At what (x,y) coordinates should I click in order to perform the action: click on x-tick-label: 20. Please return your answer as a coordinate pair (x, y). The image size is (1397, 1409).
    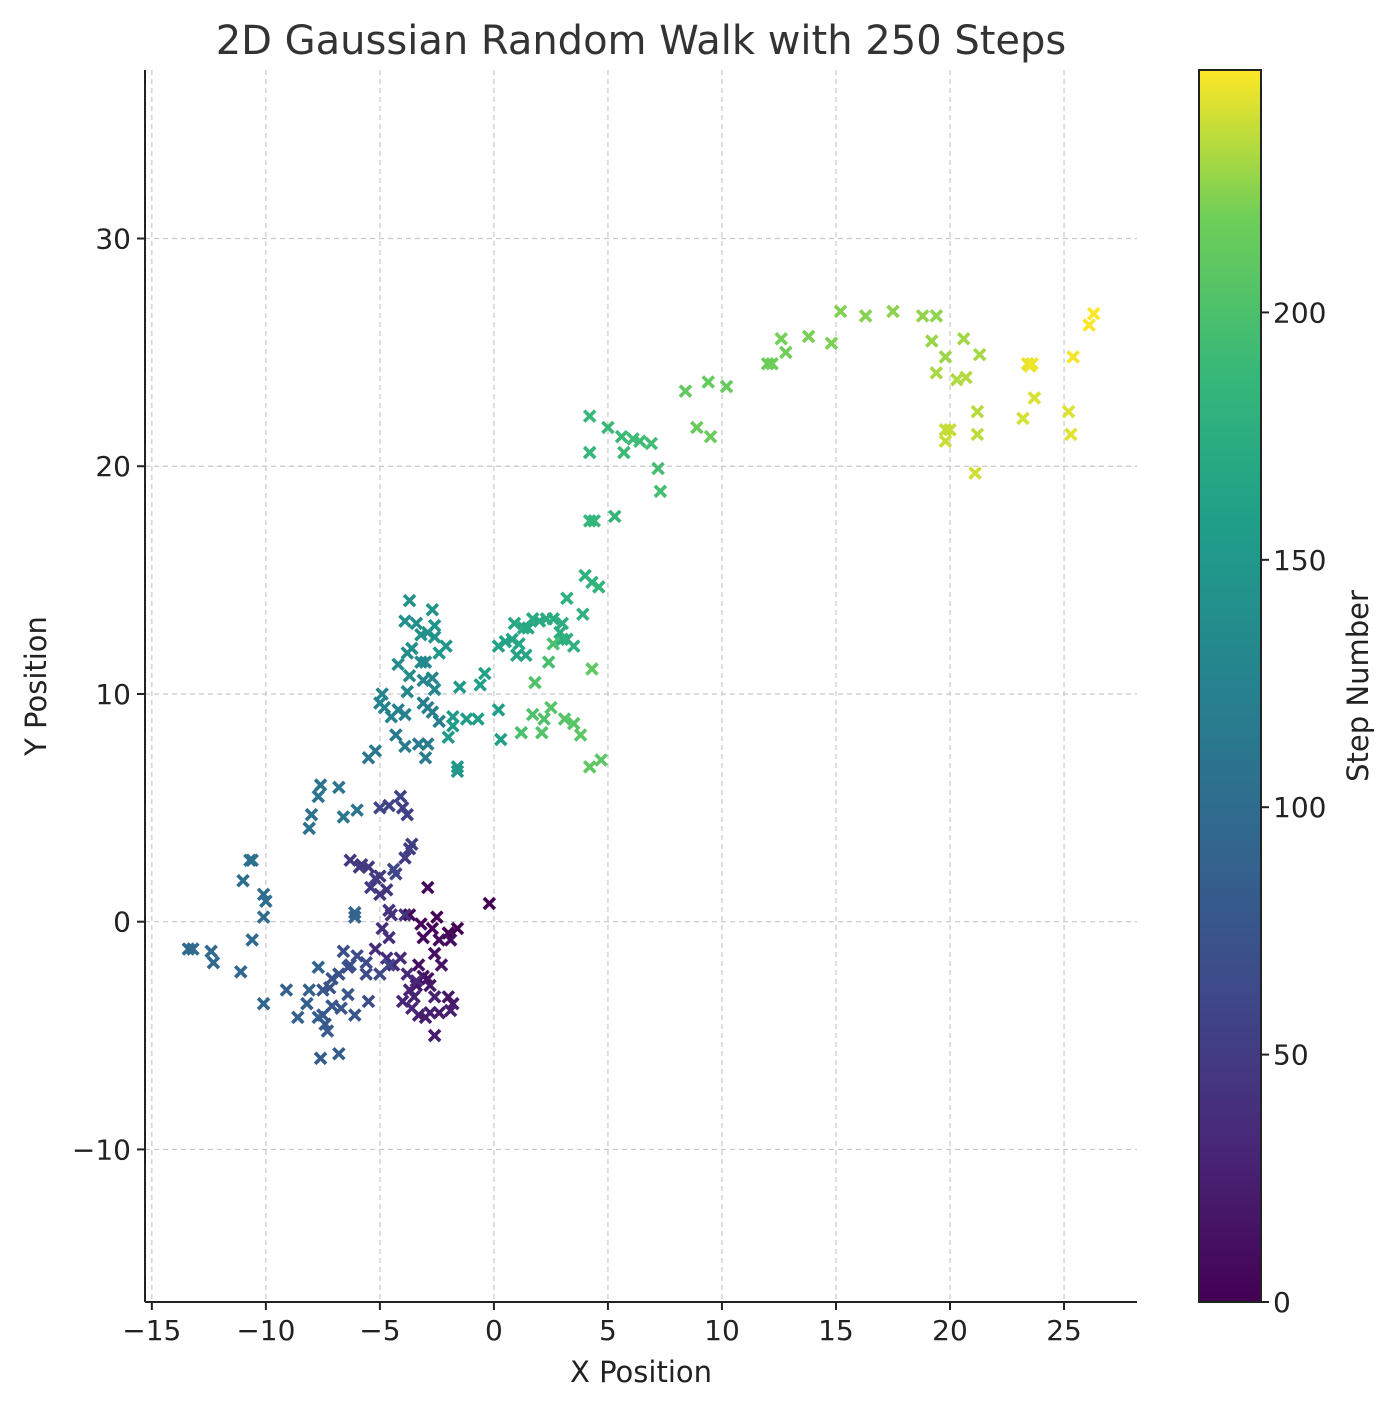
    Looking at the image, I should click on (950, 1330).